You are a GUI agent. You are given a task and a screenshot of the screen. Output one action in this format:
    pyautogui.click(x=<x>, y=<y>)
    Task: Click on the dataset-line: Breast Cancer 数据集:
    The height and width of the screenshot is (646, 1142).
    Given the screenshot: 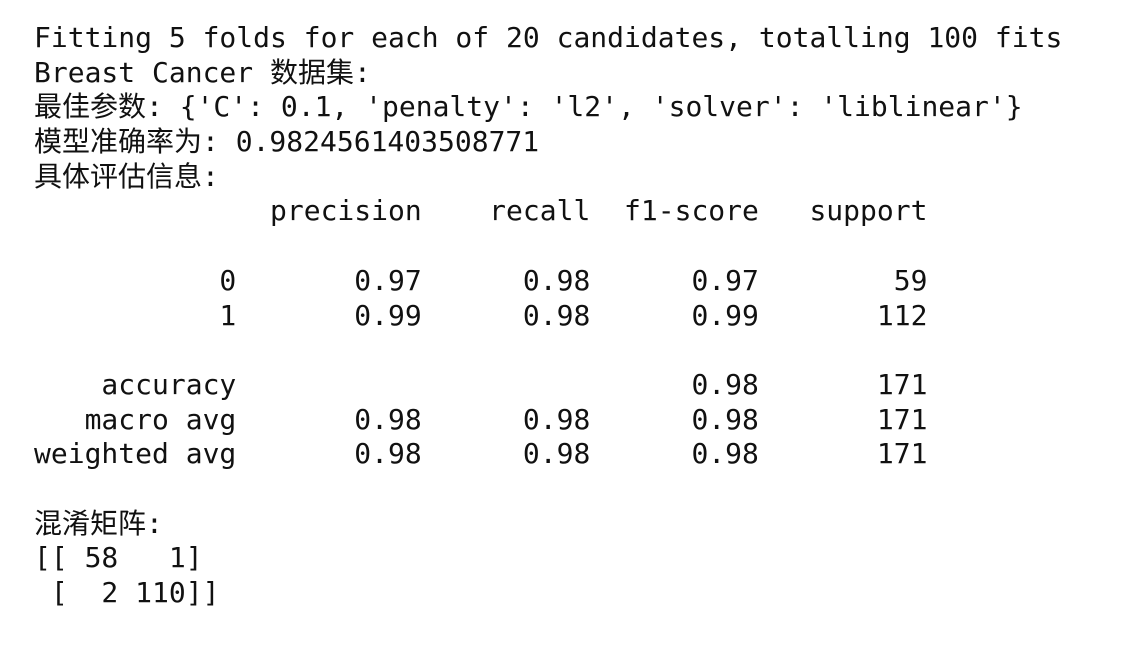 What is the action you would take?
    pyautogui.click(x=202, y=72)
    